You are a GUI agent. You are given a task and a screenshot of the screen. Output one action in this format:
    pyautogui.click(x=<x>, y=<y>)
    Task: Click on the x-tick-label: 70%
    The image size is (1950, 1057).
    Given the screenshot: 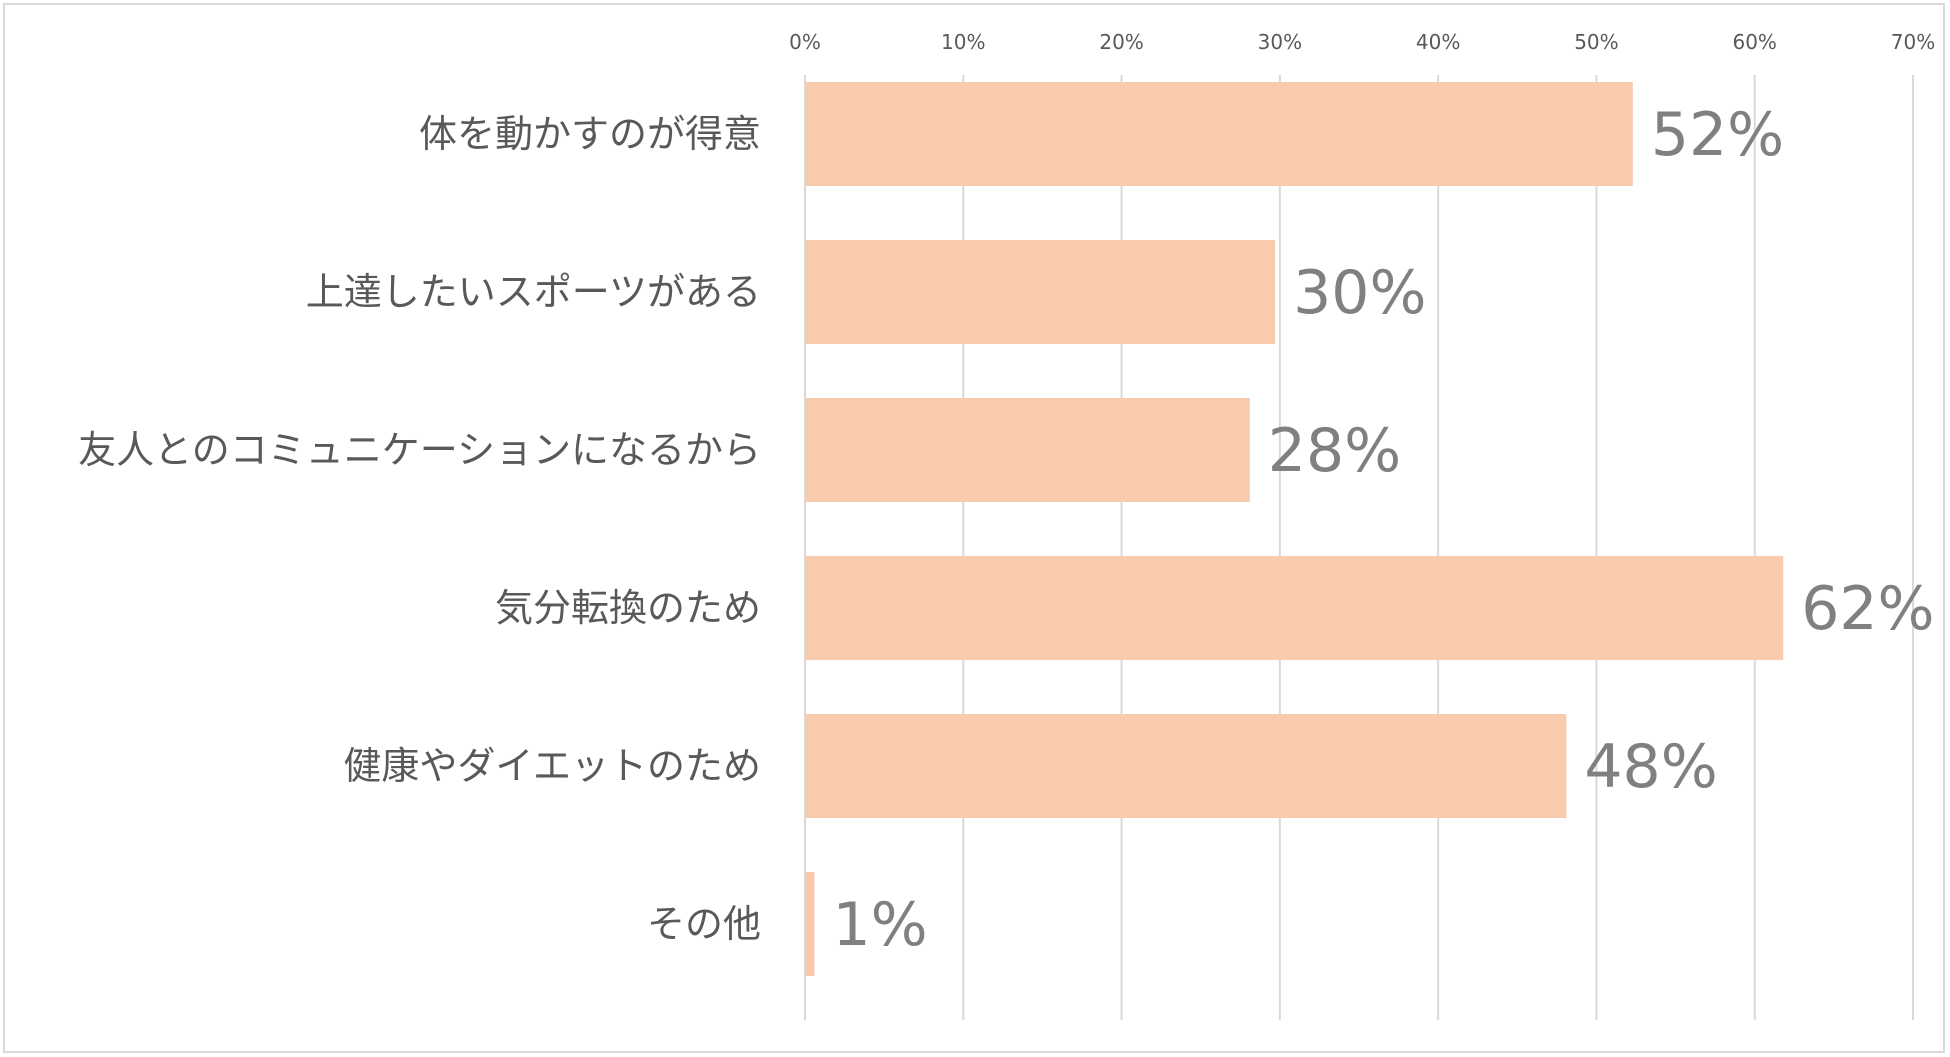 What is the action you would take?
    pyautogui.click(x=1913, y=42)
    